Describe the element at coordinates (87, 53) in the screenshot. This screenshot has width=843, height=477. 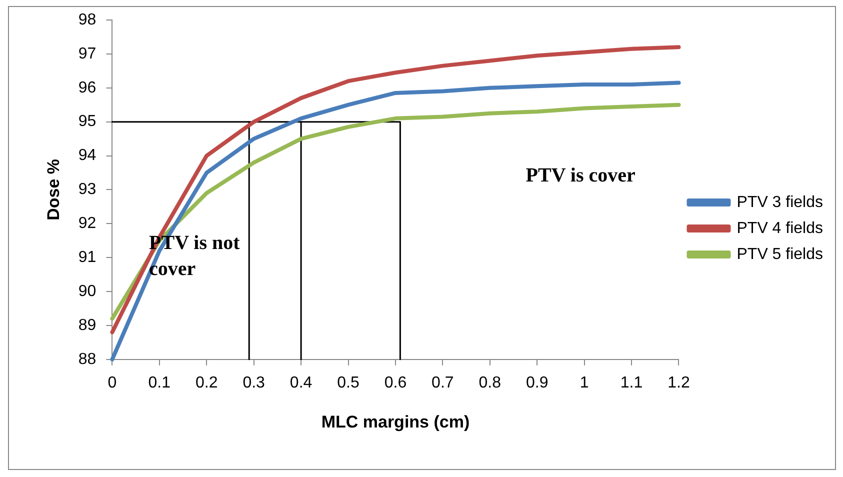
I see `y-tick-label: 97` at that location.